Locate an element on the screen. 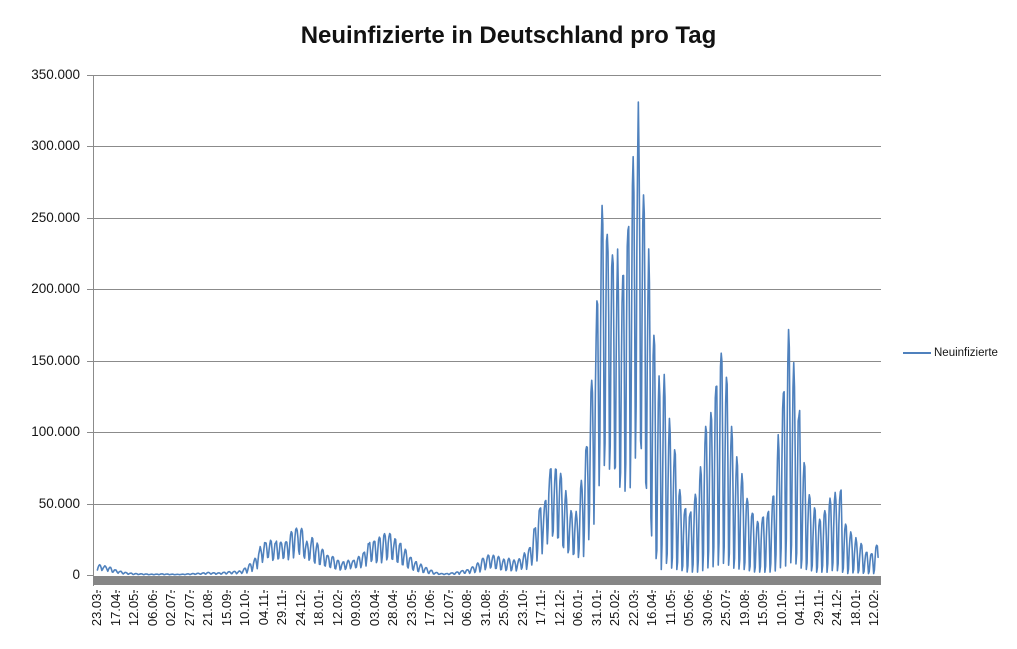 Image resolution: width=1017 pixels, height=649 pixels. x-axis-label: 19.08. is located at coordinates (744, 608).